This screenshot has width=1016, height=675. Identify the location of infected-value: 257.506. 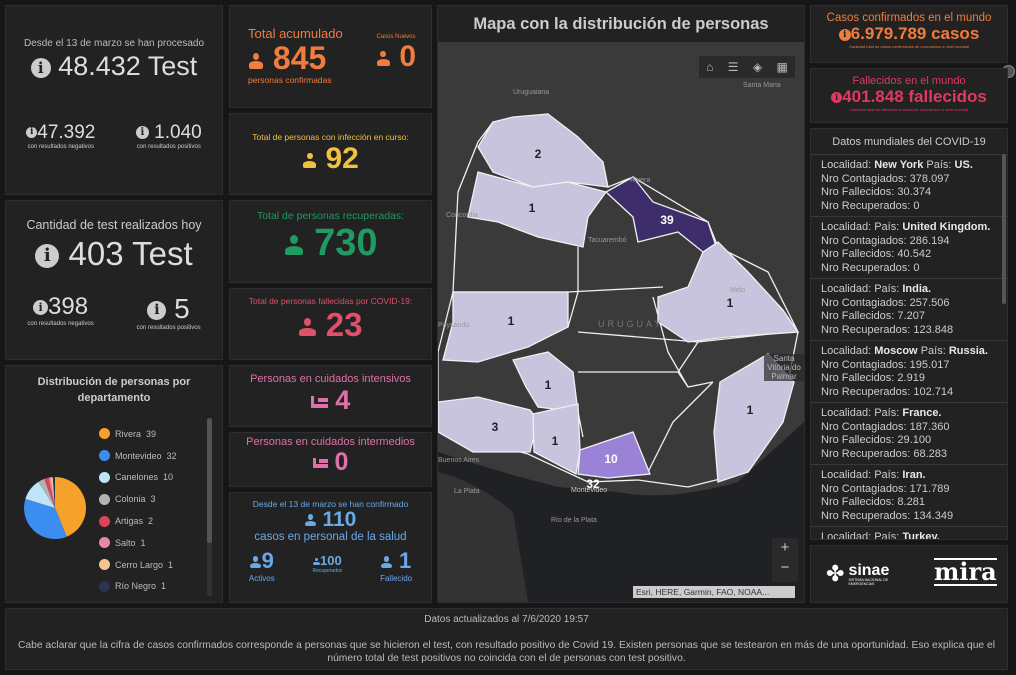
(929, 302).